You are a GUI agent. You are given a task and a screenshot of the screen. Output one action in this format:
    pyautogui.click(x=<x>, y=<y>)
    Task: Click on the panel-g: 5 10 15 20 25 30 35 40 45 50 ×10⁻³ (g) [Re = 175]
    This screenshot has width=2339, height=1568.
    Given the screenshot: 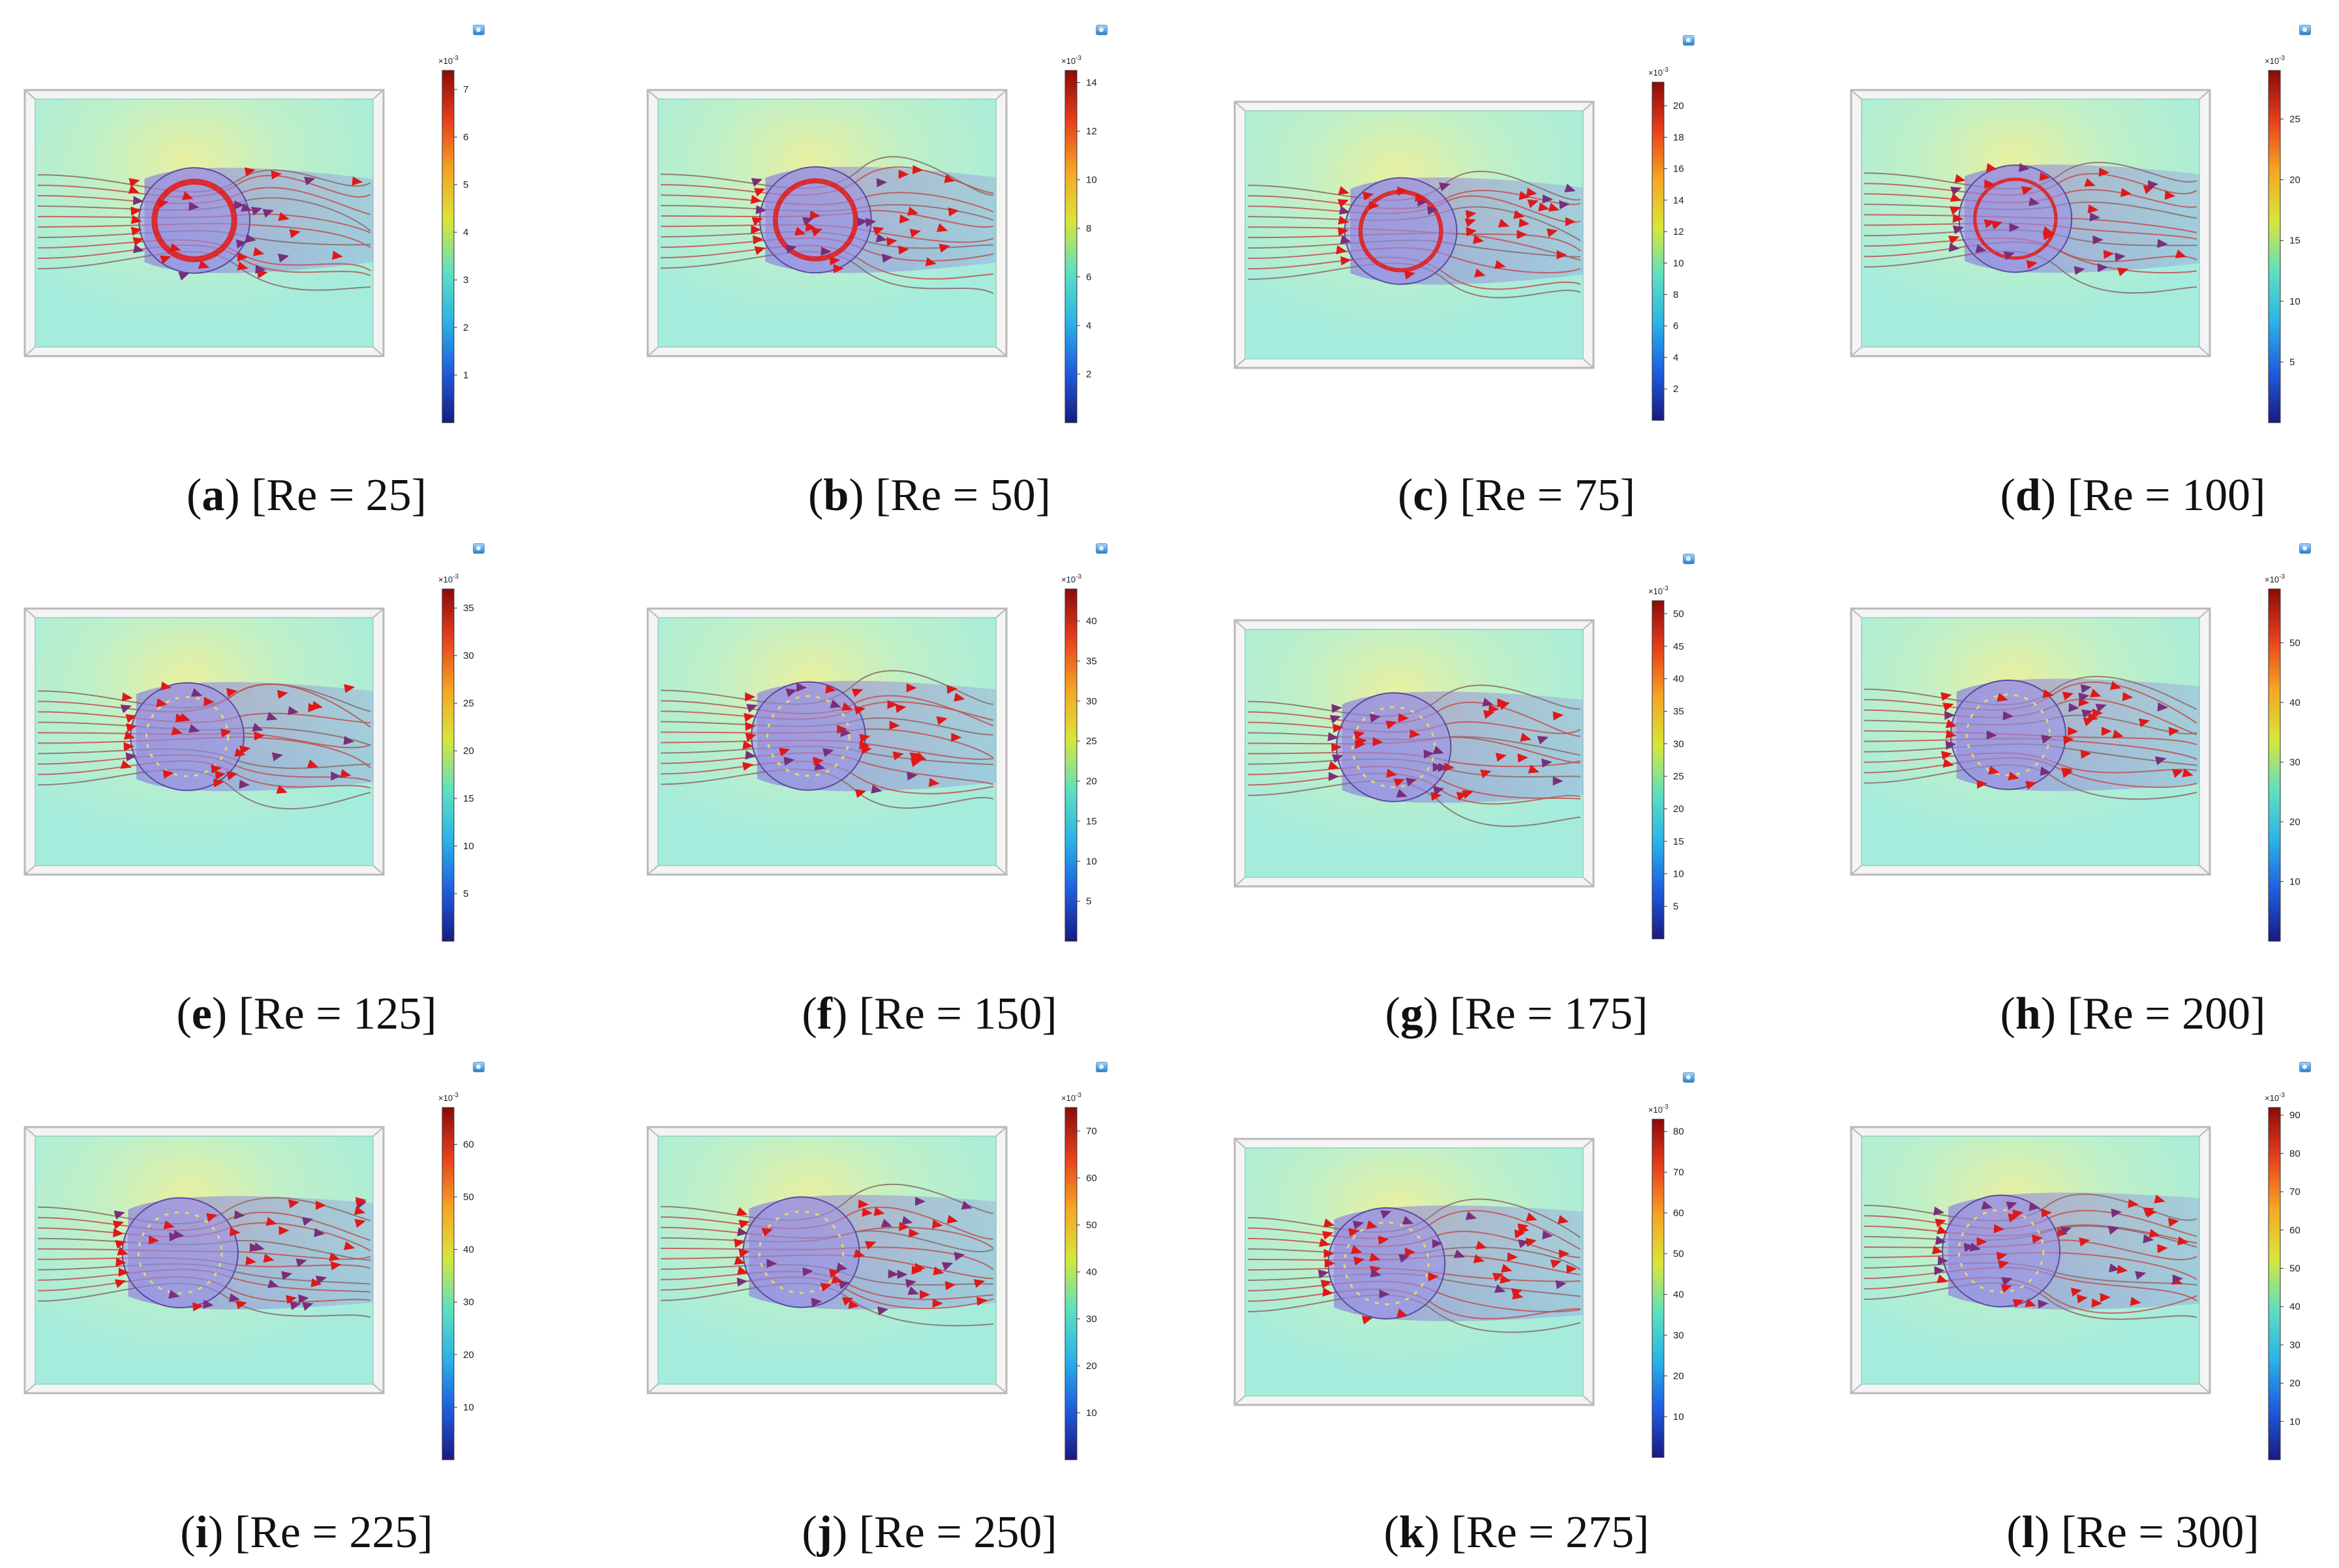 What is the action you would take?
    pyautogui.click(x=1524, y=797)
    